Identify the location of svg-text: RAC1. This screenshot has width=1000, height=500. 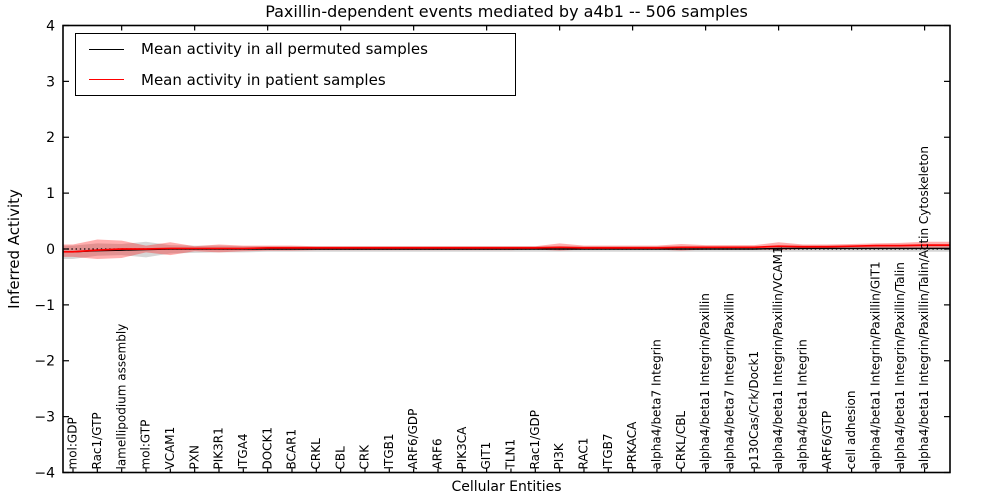
(584, 454).